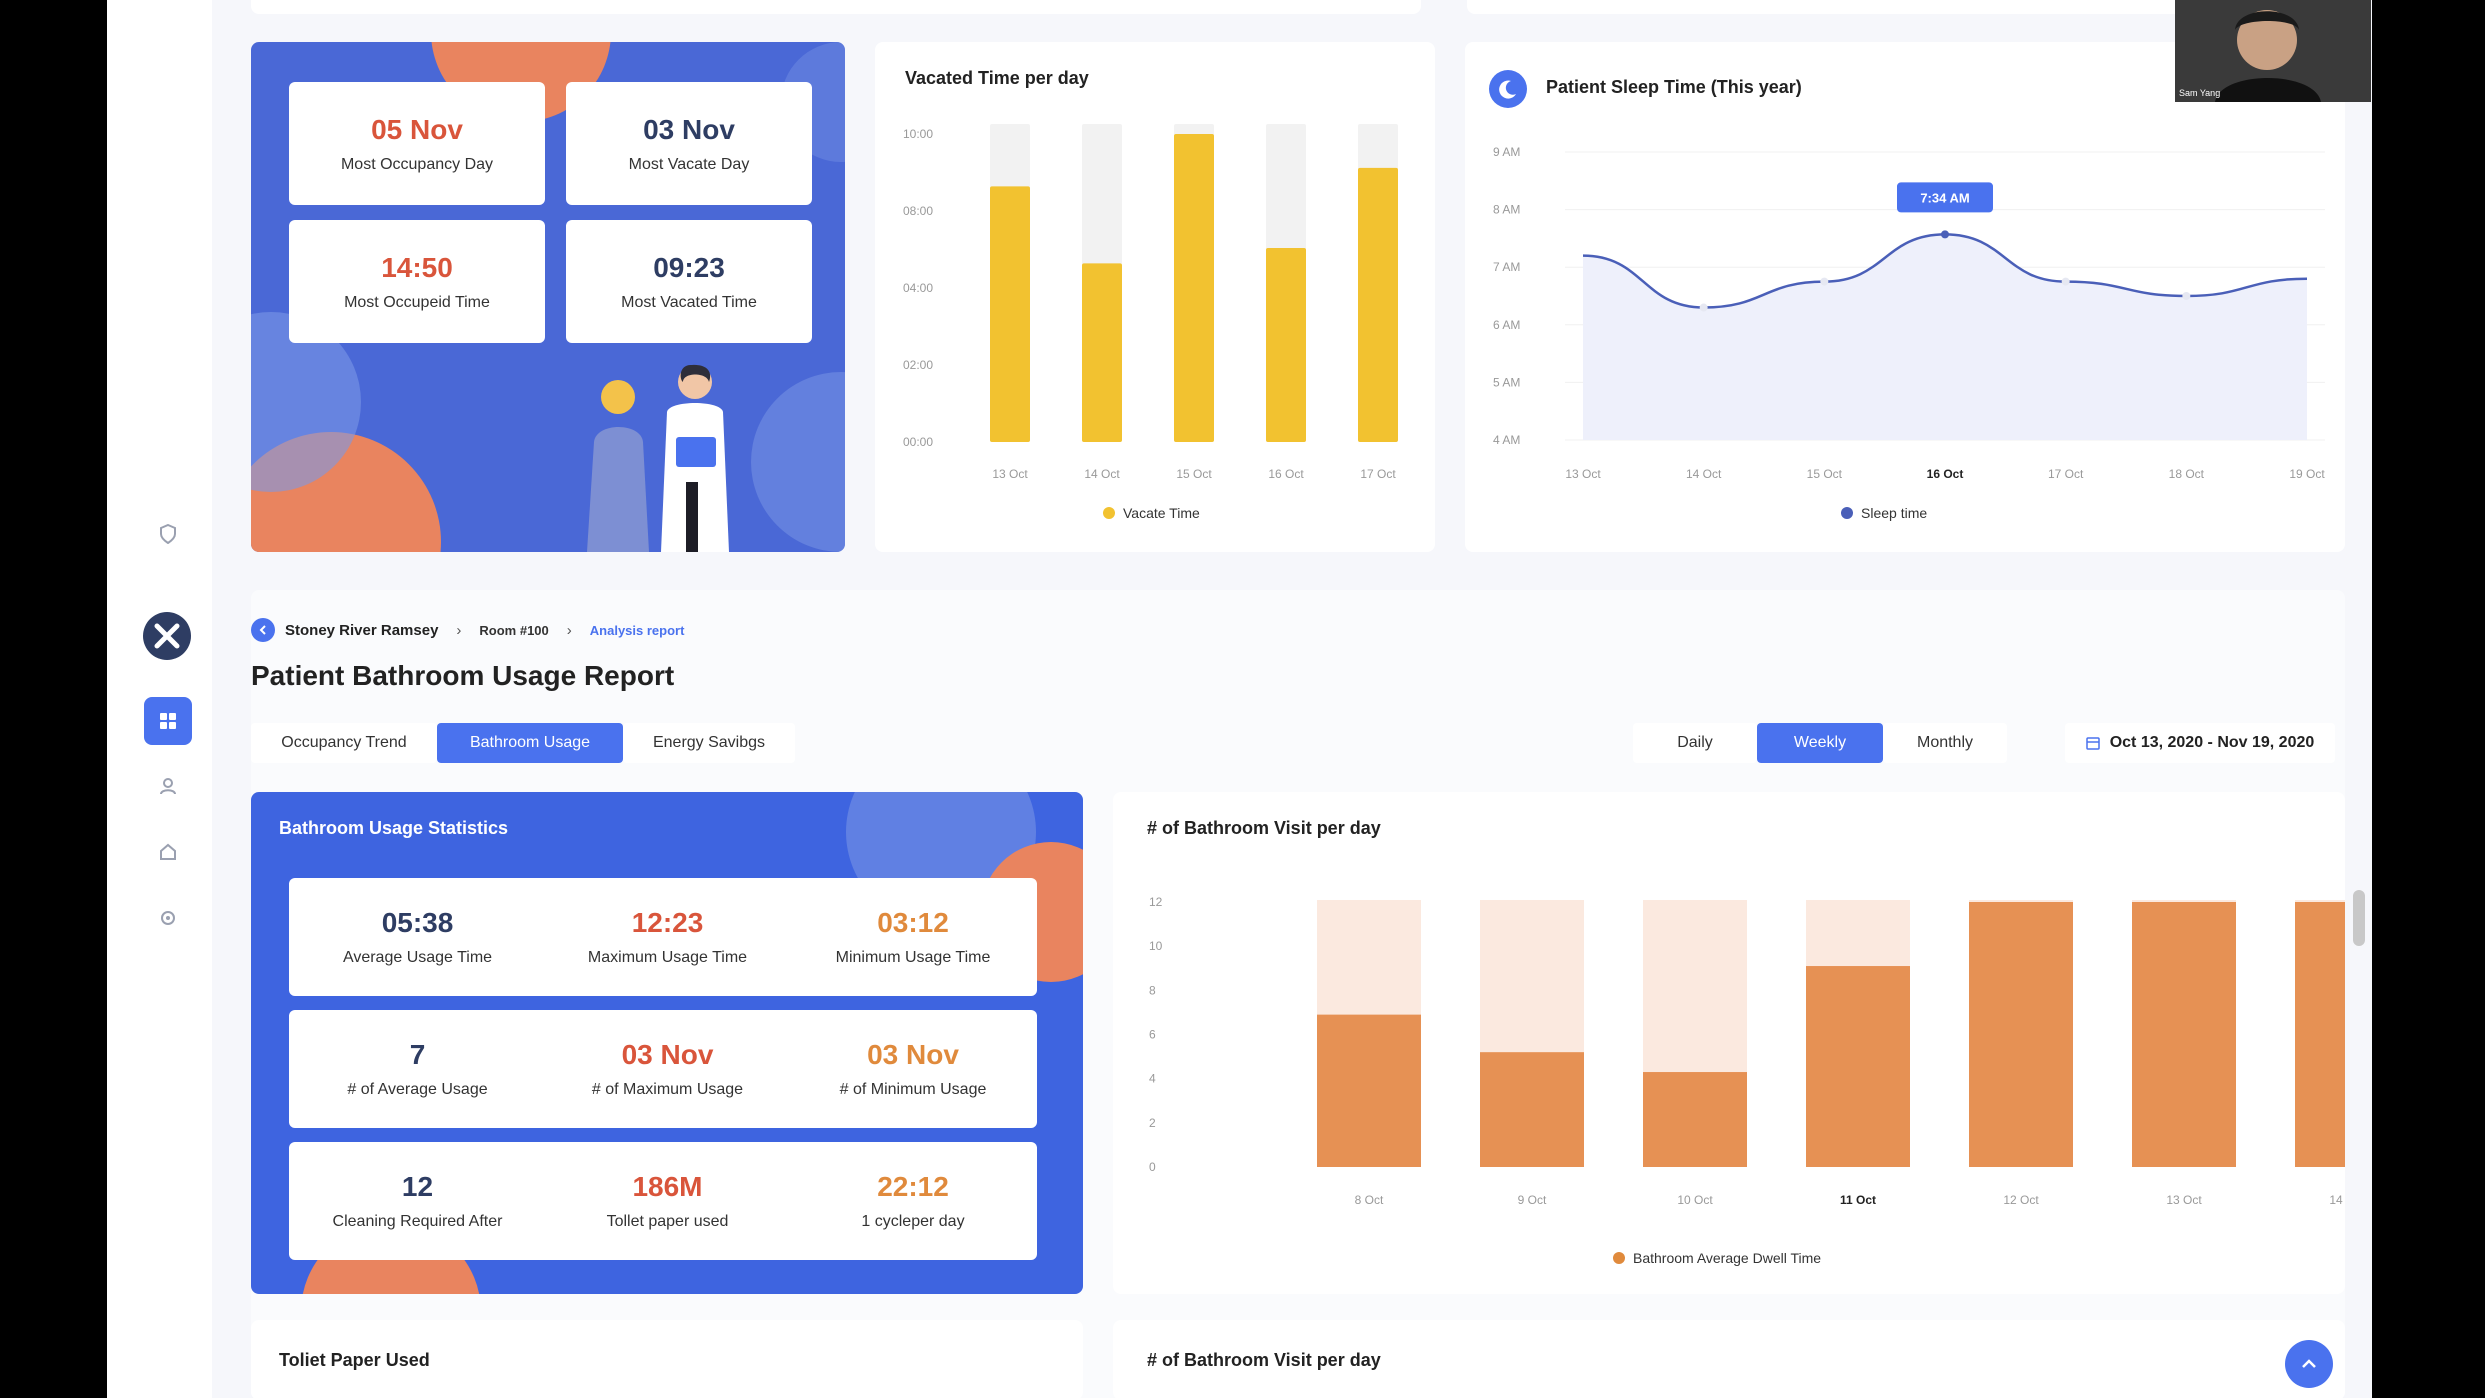 This screenshot has height=1398, width=2485. Describe the element at coordinates (417, 164) in the screenshot. I see `stat-label: Most Occupancy Day` at that location.